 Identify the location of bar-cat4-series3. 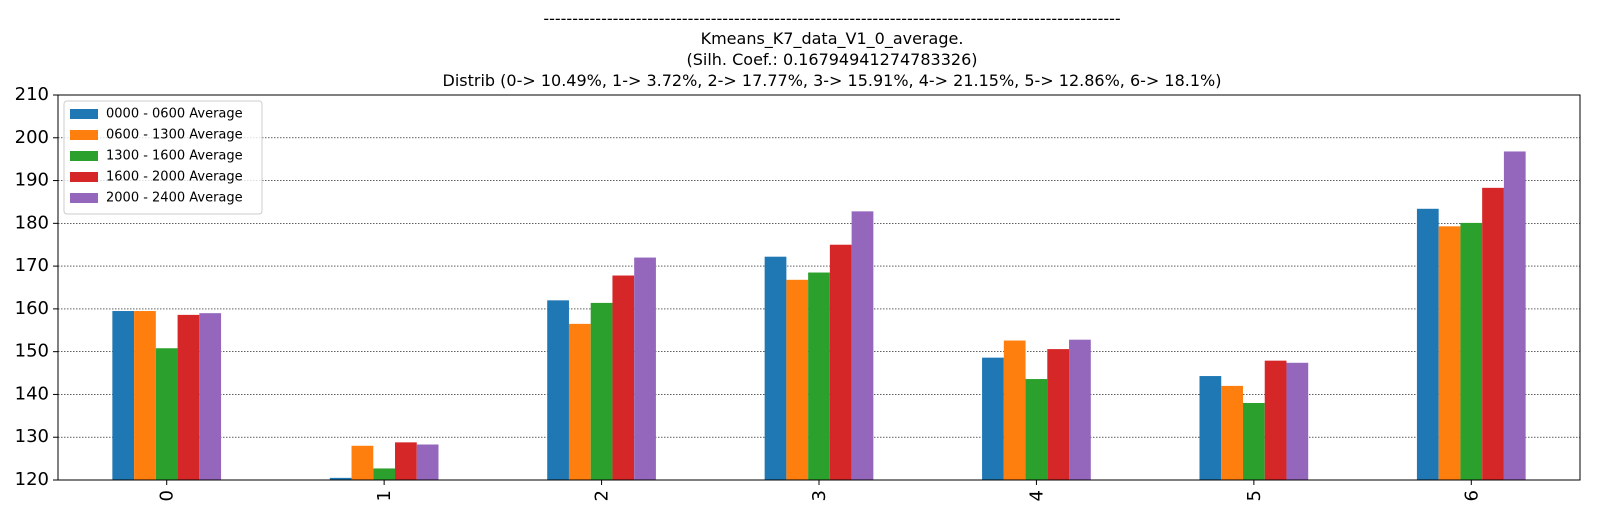
(1058, 414).